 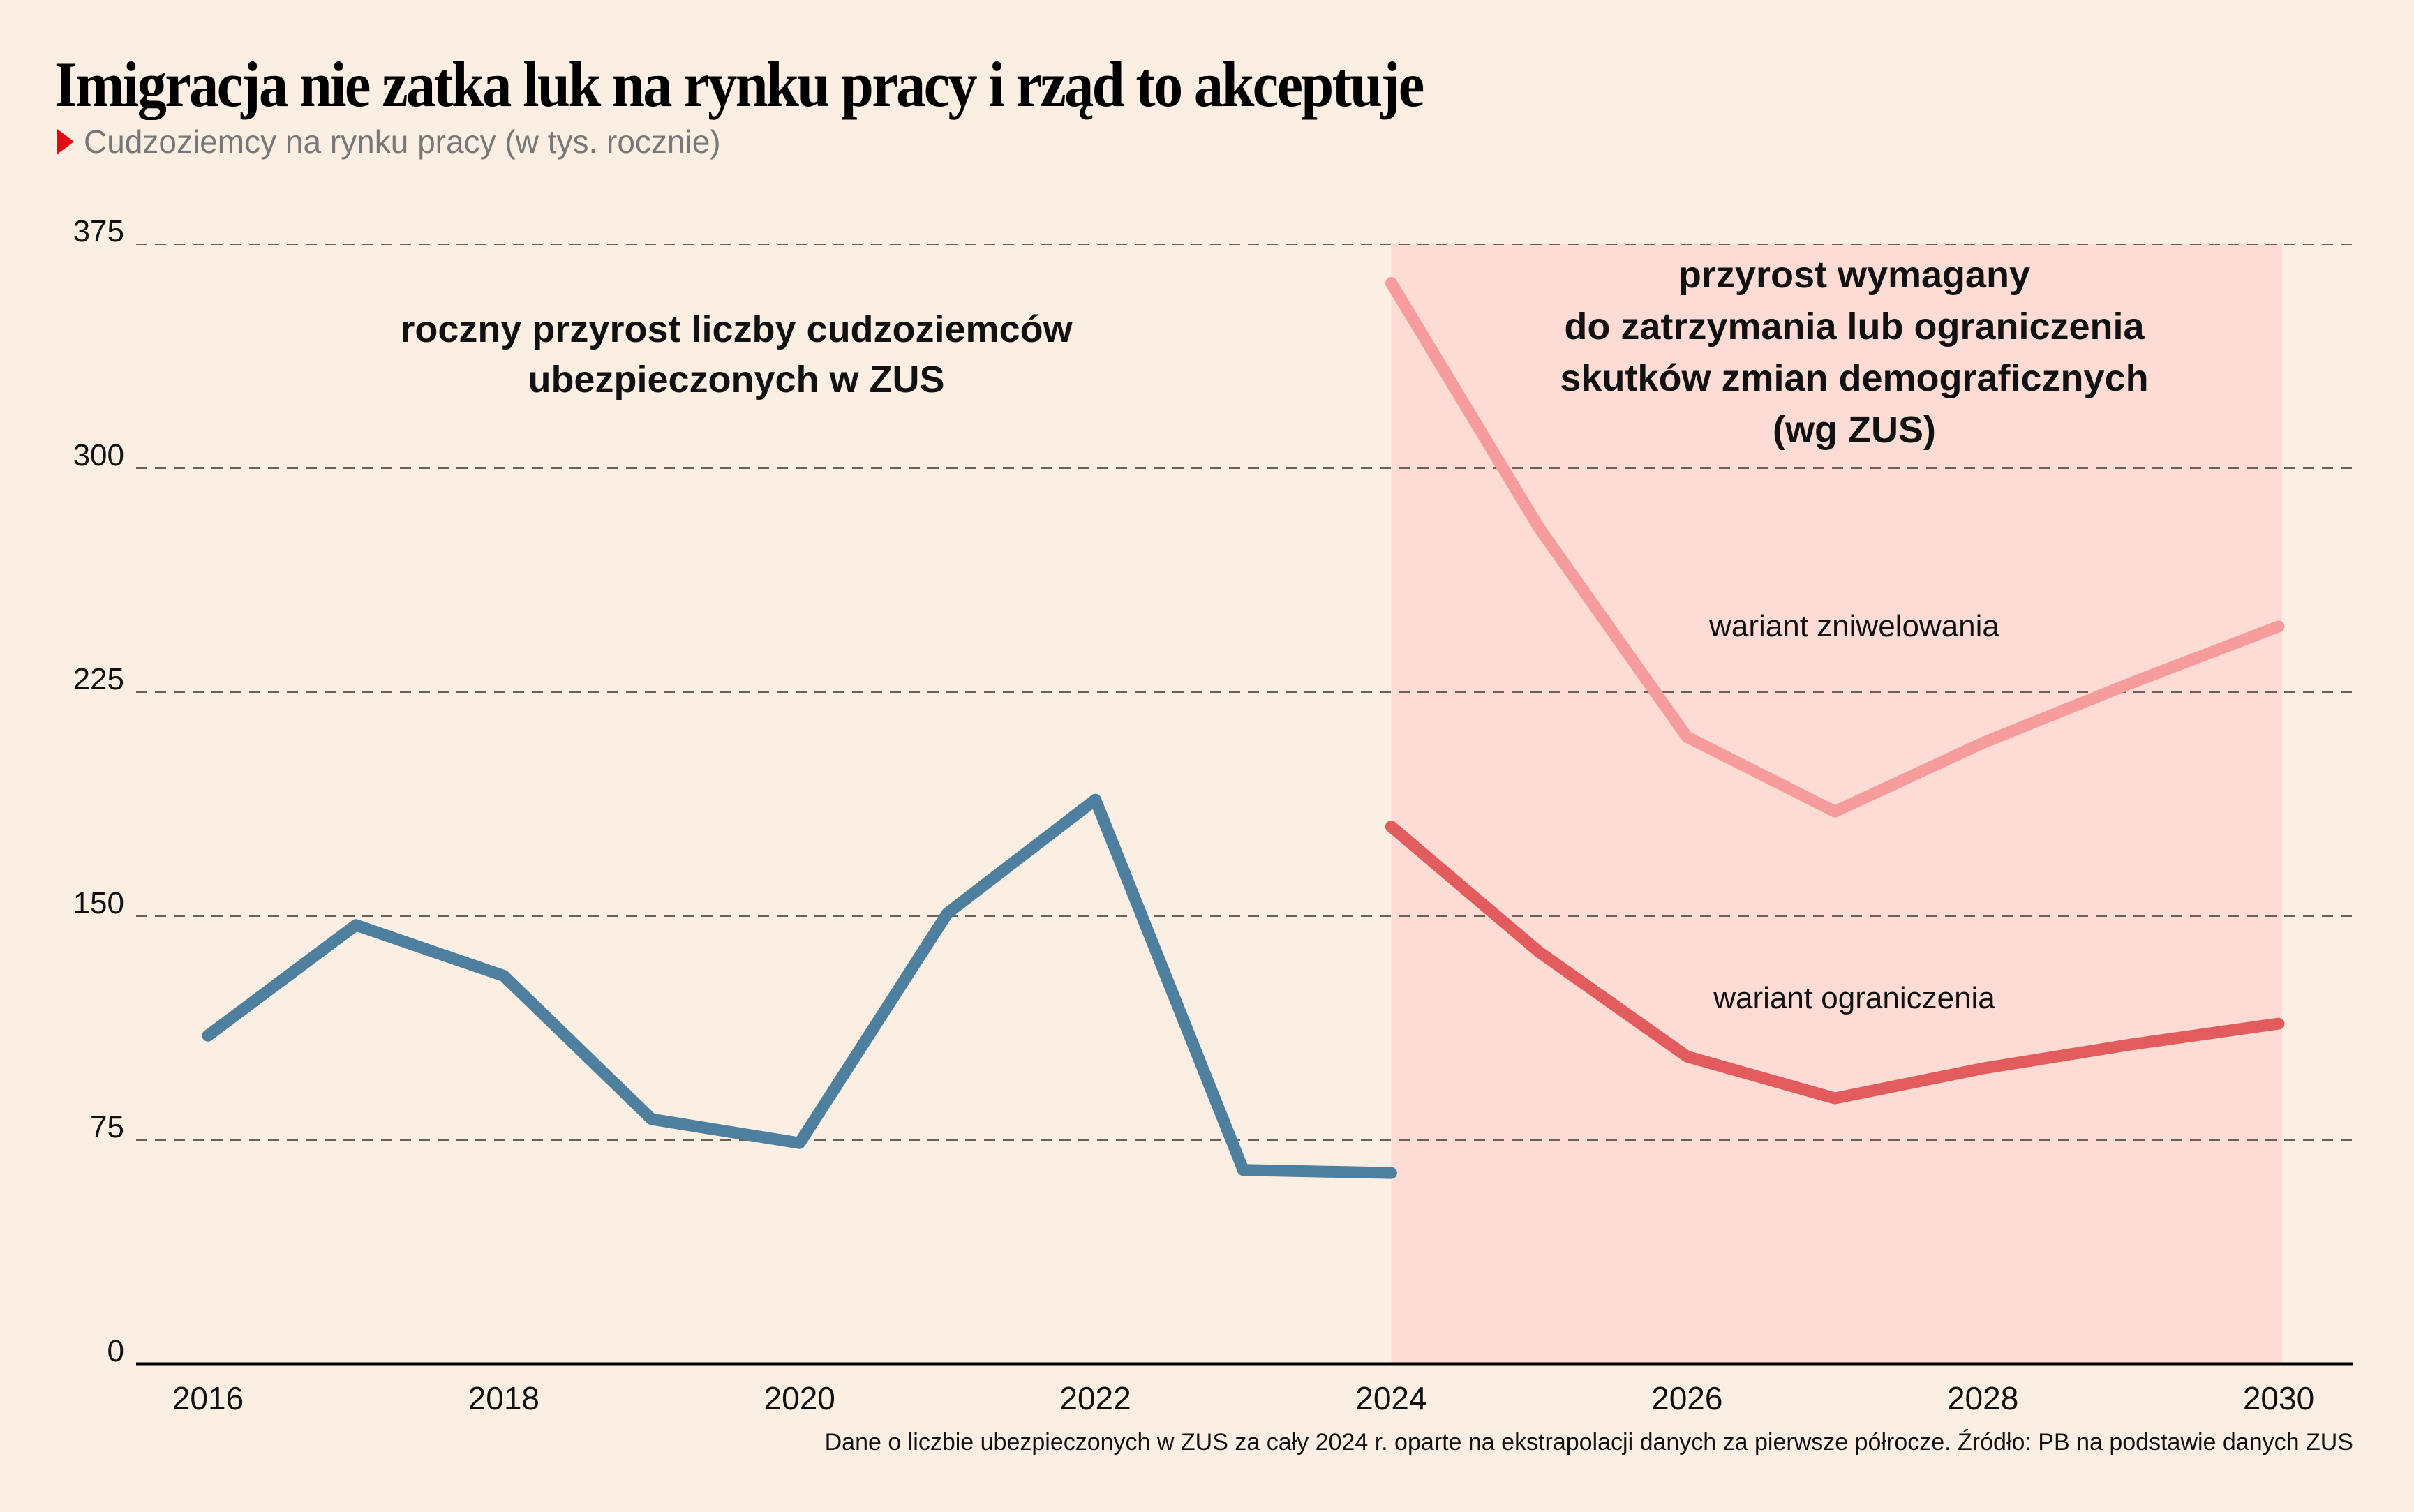 I want to click on annotation-right-line-1: przyrost wymagany, so click(x=1854, y=275).